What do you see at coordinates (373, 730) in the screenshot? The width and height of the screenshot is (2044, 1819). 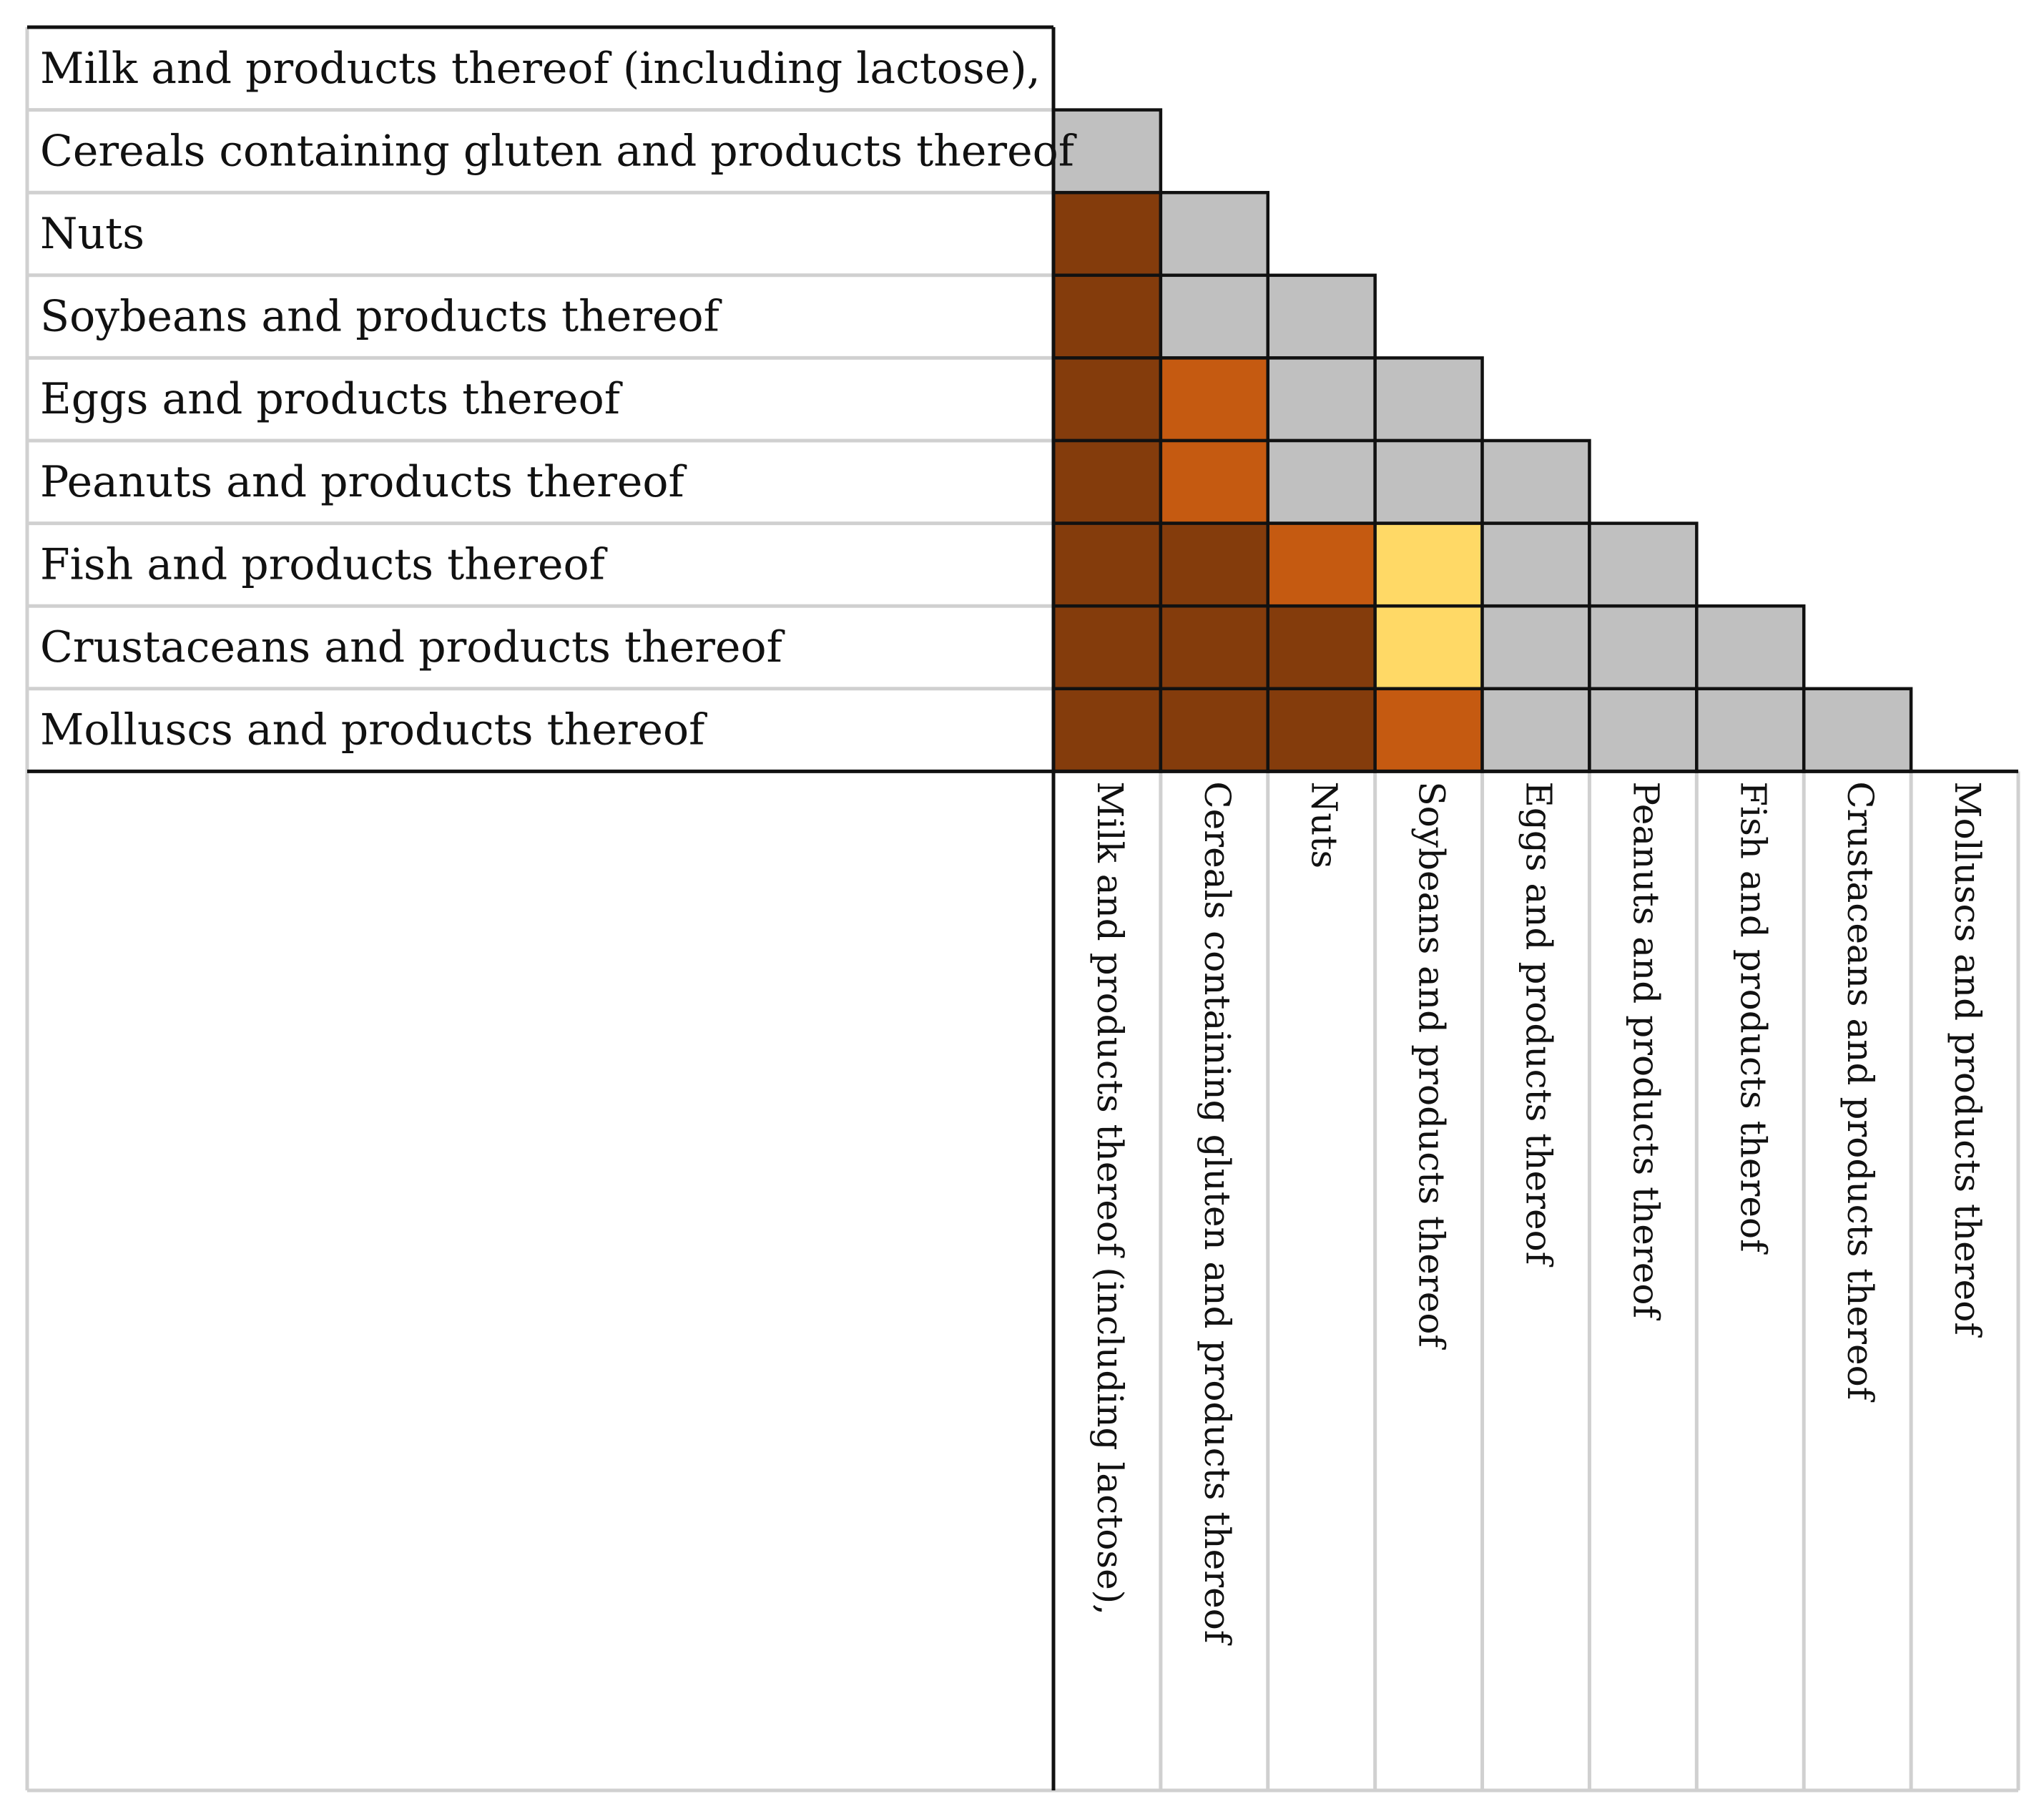 I see `row-label: Molluscs and products thereof` at bounding box center [373, 730].